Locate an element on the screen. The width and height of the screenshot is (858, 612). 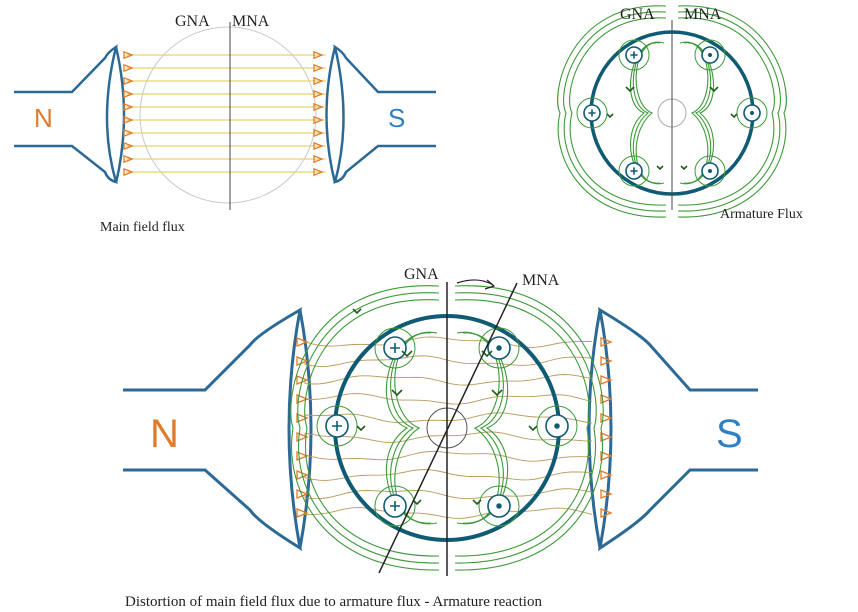
shift-arrowhead is located at coordinates (490, 284).